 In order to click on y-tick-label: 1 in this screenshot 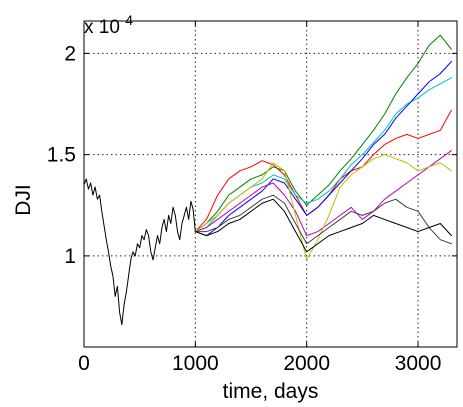, I will do `click(70, 256)`.